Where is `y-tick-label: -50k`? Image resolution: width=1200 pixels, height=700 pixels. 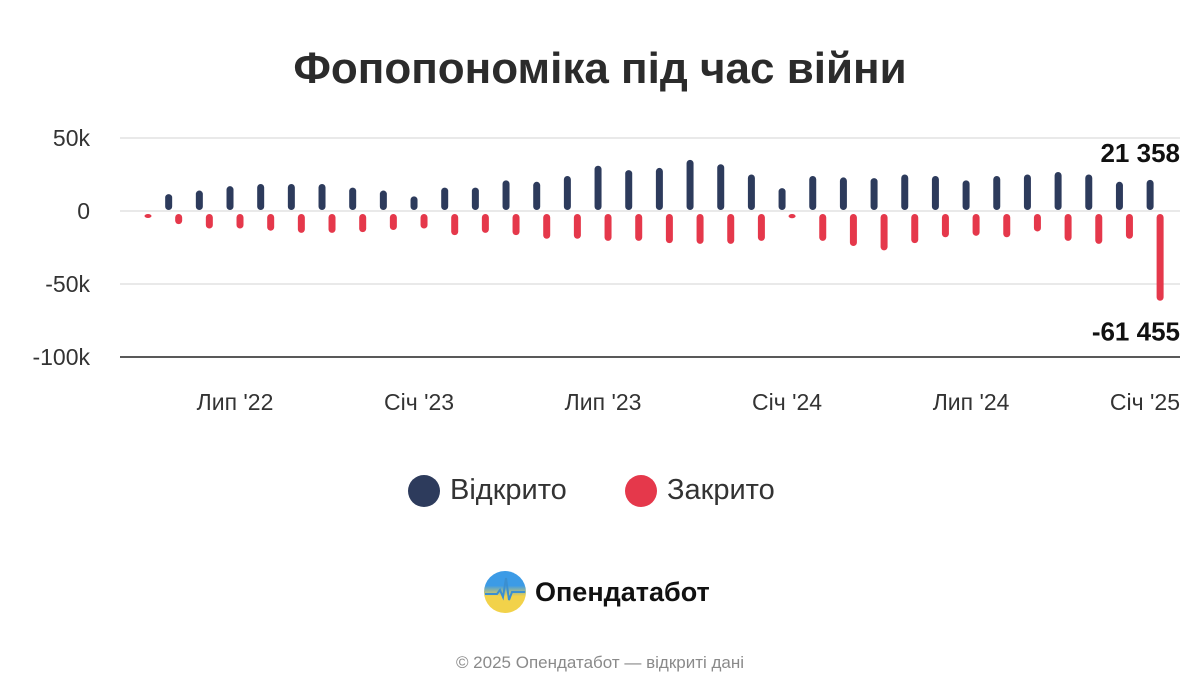 y-tick-label: -50k is located at coordinates (67, 284).